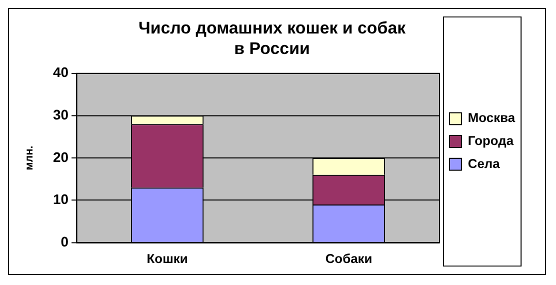 Image resolution: width=556 pixels, height=285 pixels. Describe the element at coordinates (492, 118) in the screenshot. I see `legend-label: Москва` at that location.